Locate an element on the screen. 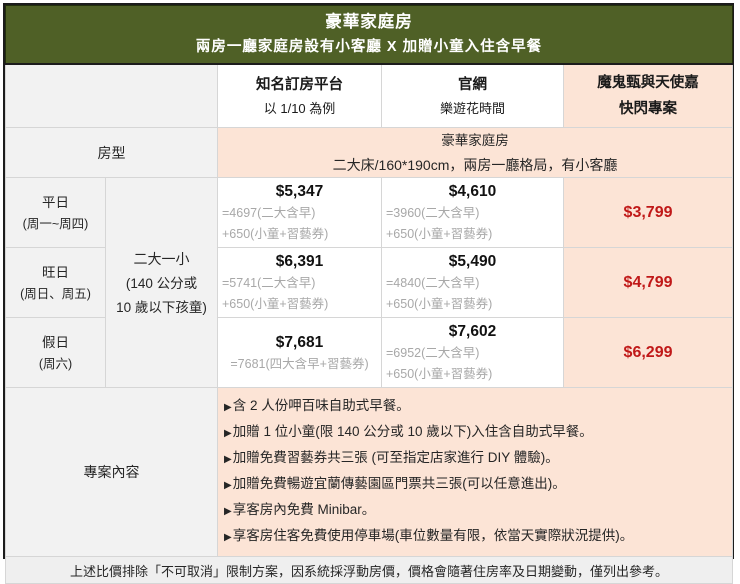  room-title: 豪華家庭房 is located at coordinates (369, 22).